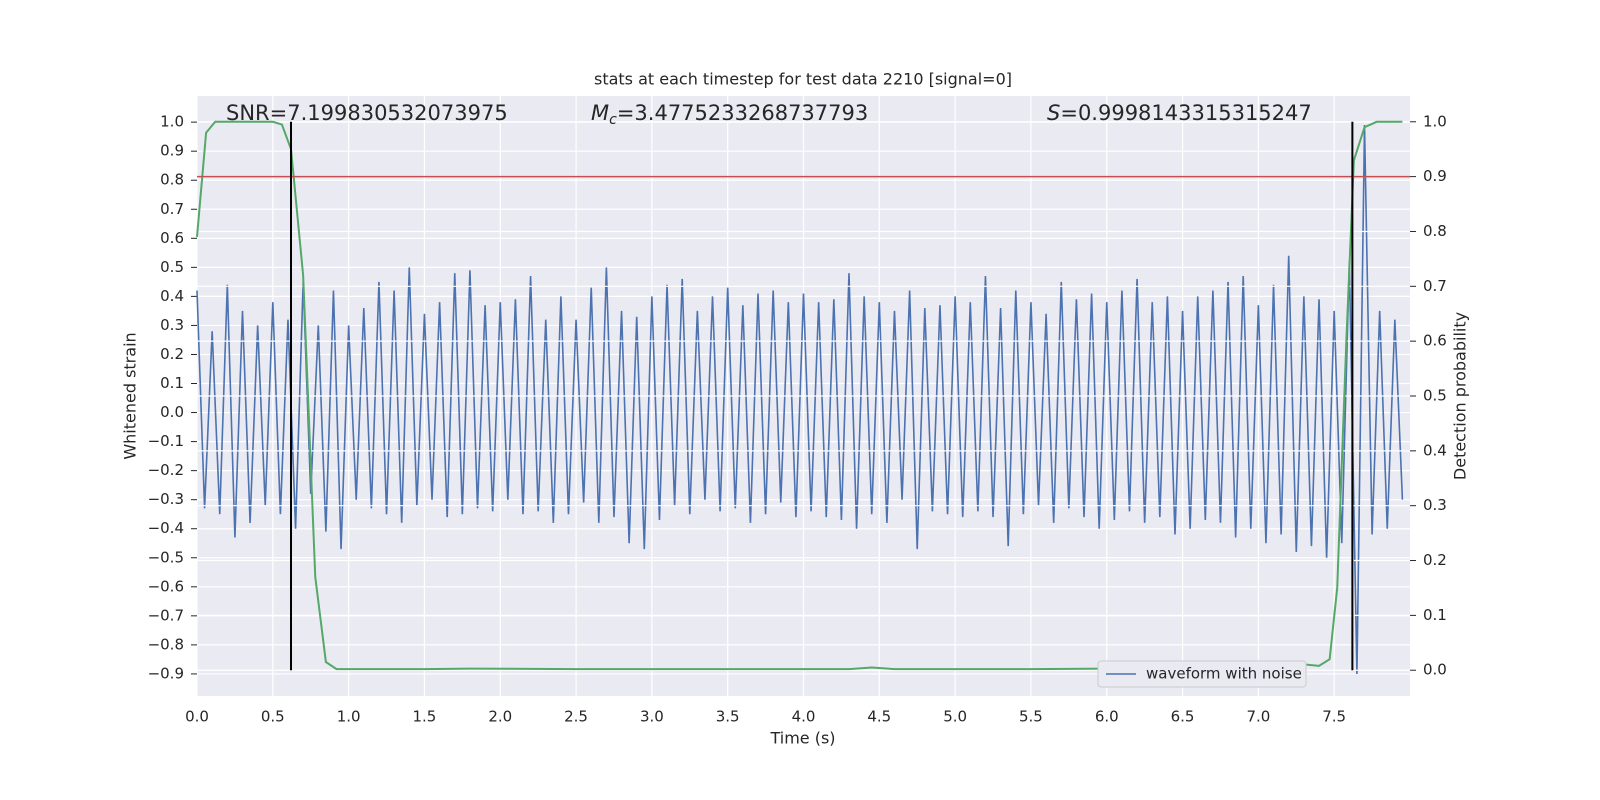 The image size is (1600, 800). I want to click on annotation-text: =0.9998143315315247, so click(1185, 113).